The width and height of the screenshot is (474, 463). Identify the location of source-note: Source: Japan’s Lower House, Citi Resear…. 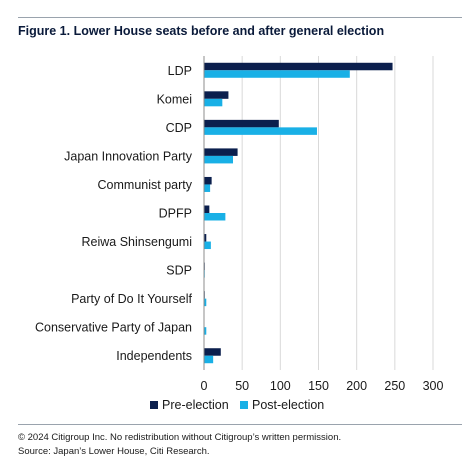
(114, 451).